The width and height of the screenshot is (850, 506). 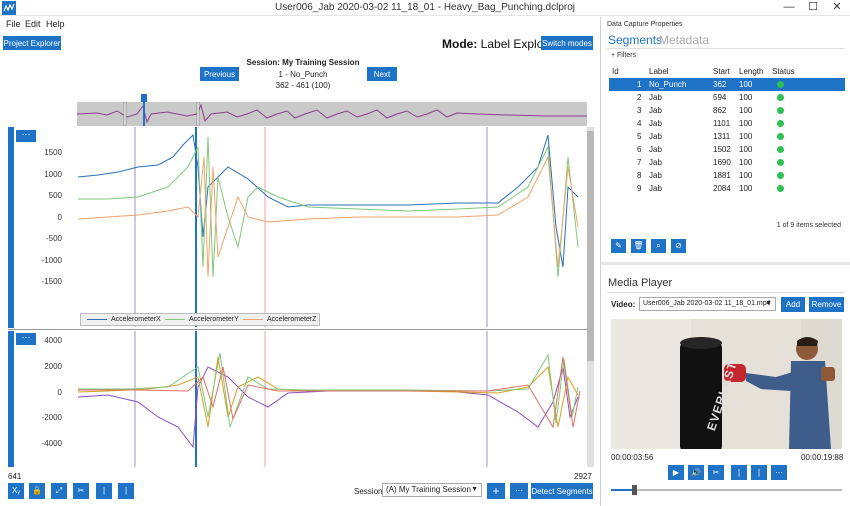 What do you see at coordinates (739, 490) in the screenshot?
I see `seek-bar-track` at bounding box center [739, 490].